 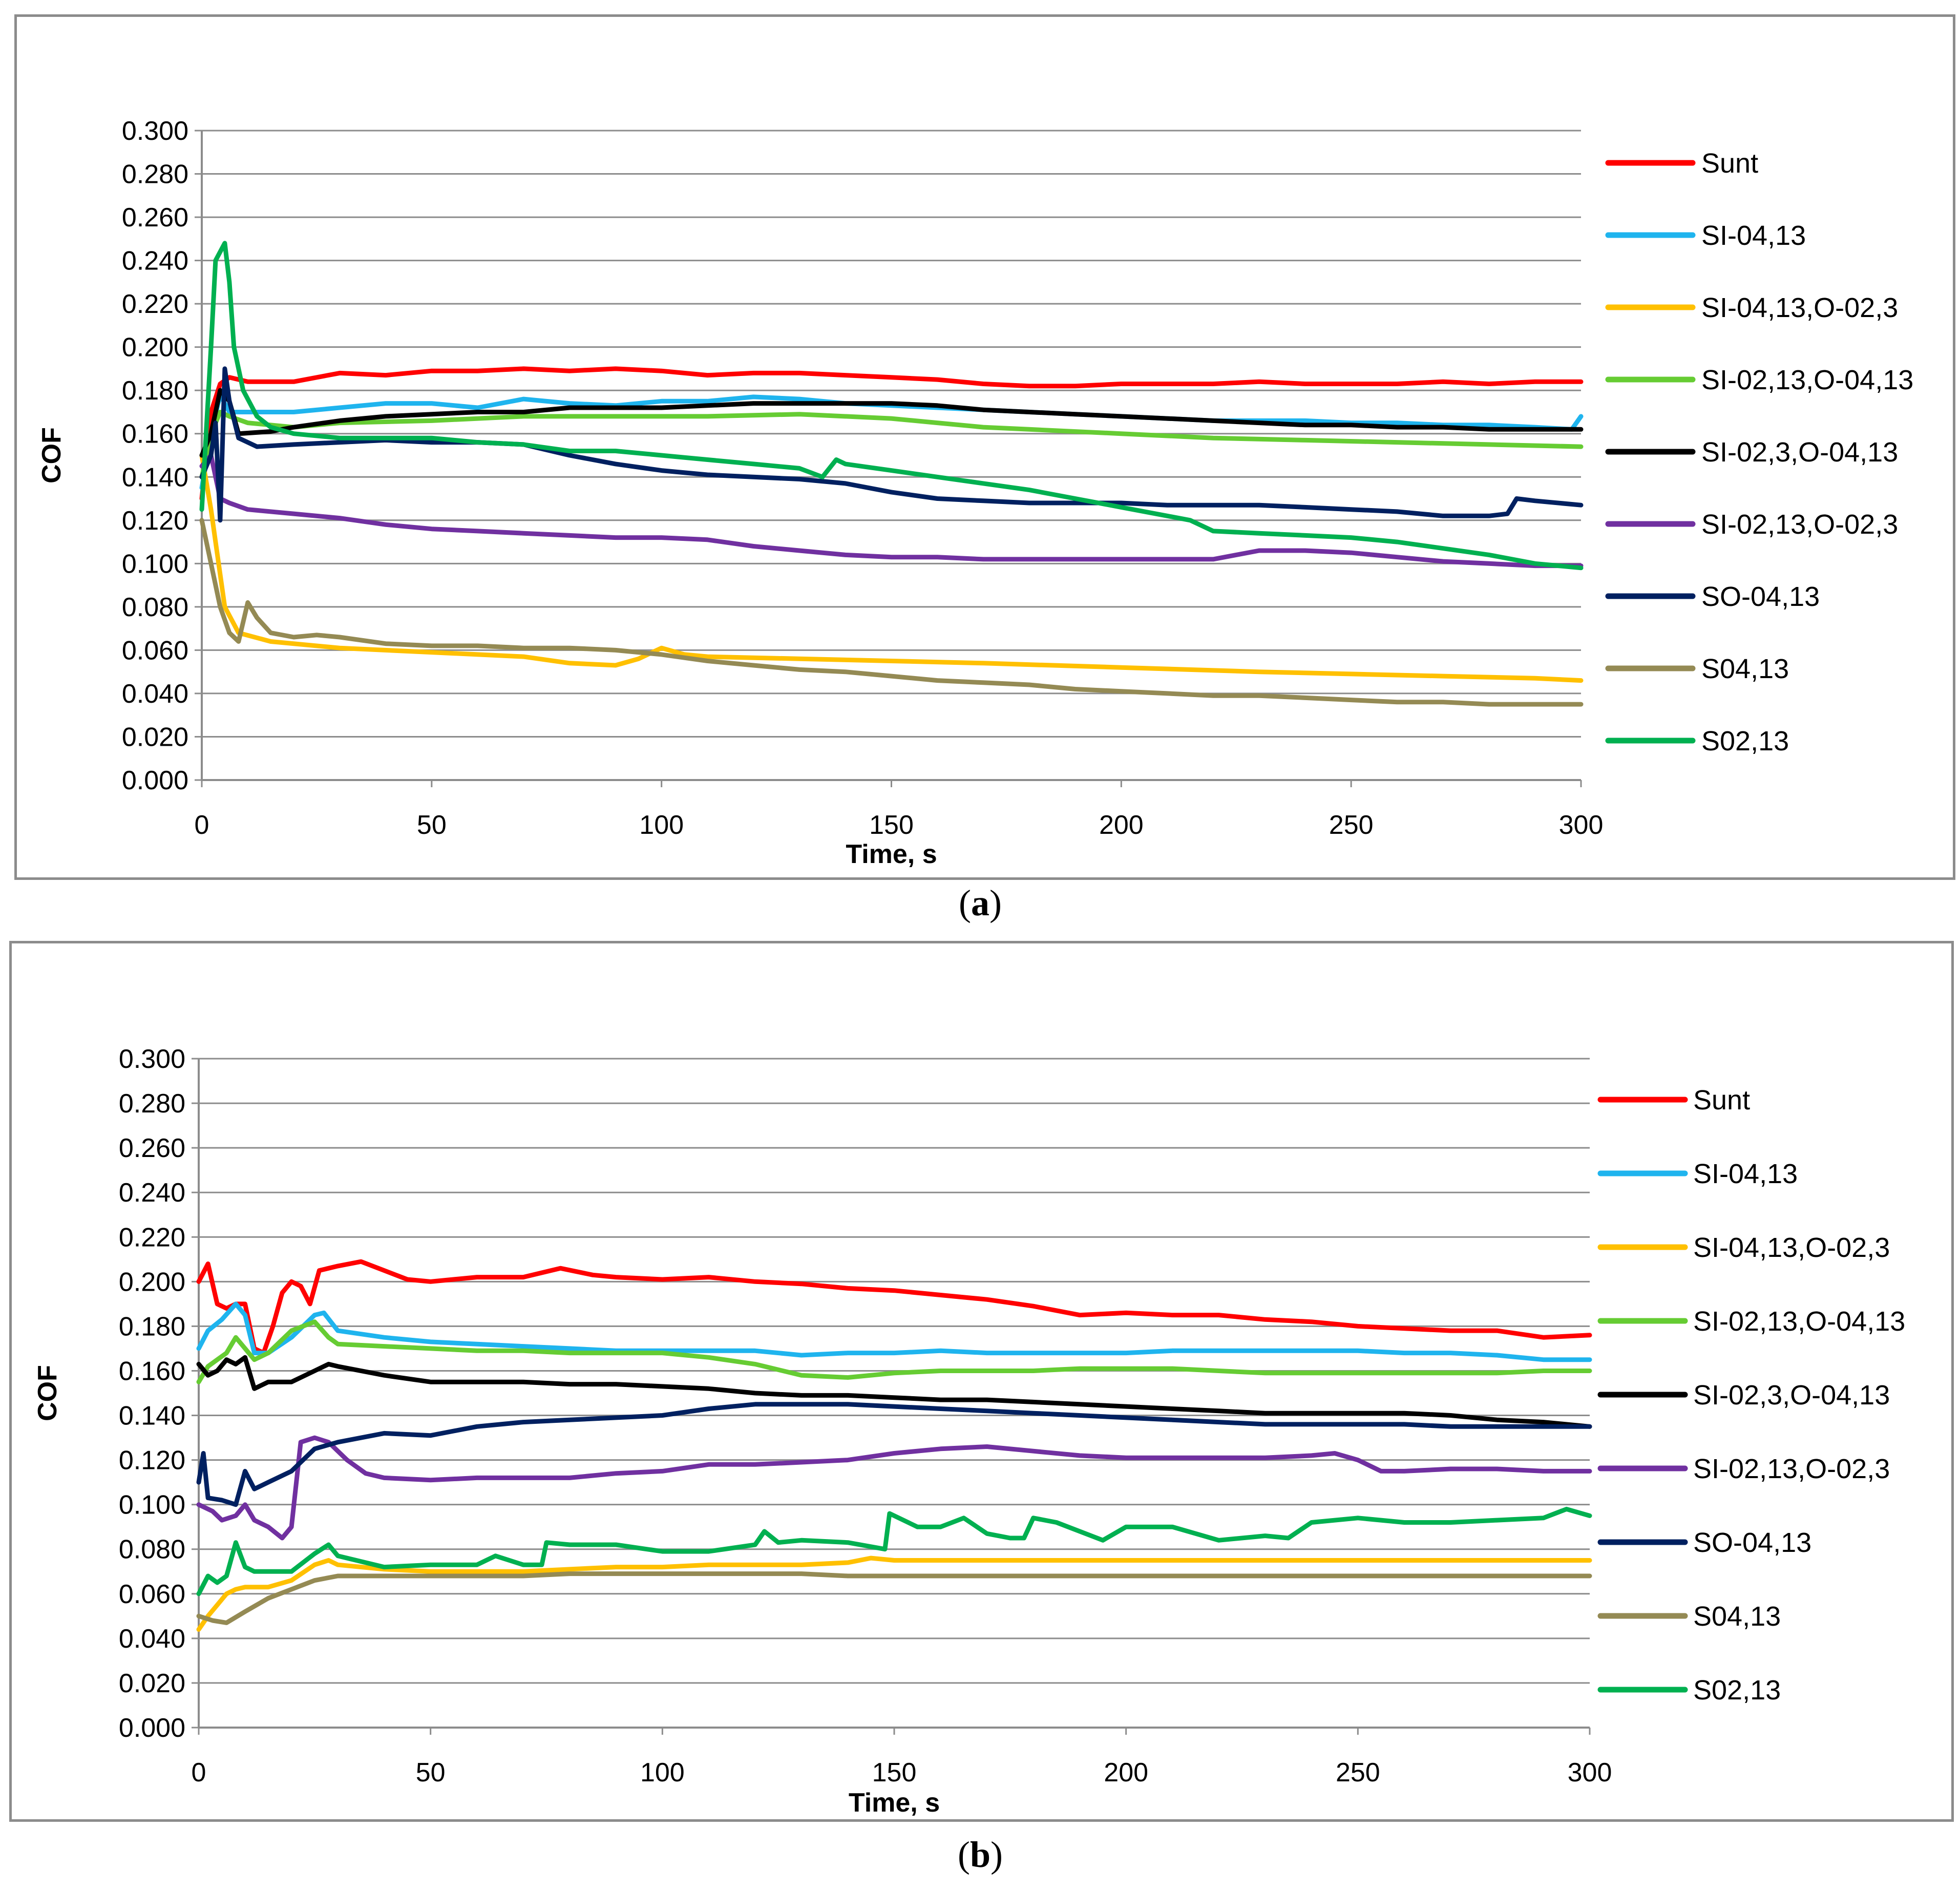 I want to click on series-line-SI-04,13, so click(x=894, y=1331).